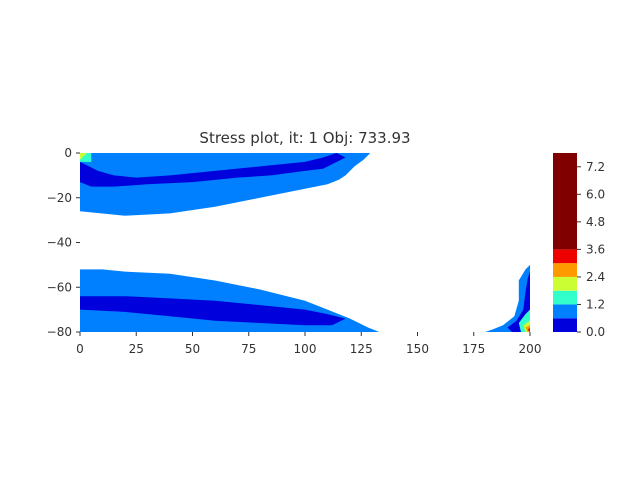 The height and width of the screenshot is (484, 640). Describe the element at coordinates (248, 349) in the screenshot. I see `x-tick-label-3: 75` at that location.